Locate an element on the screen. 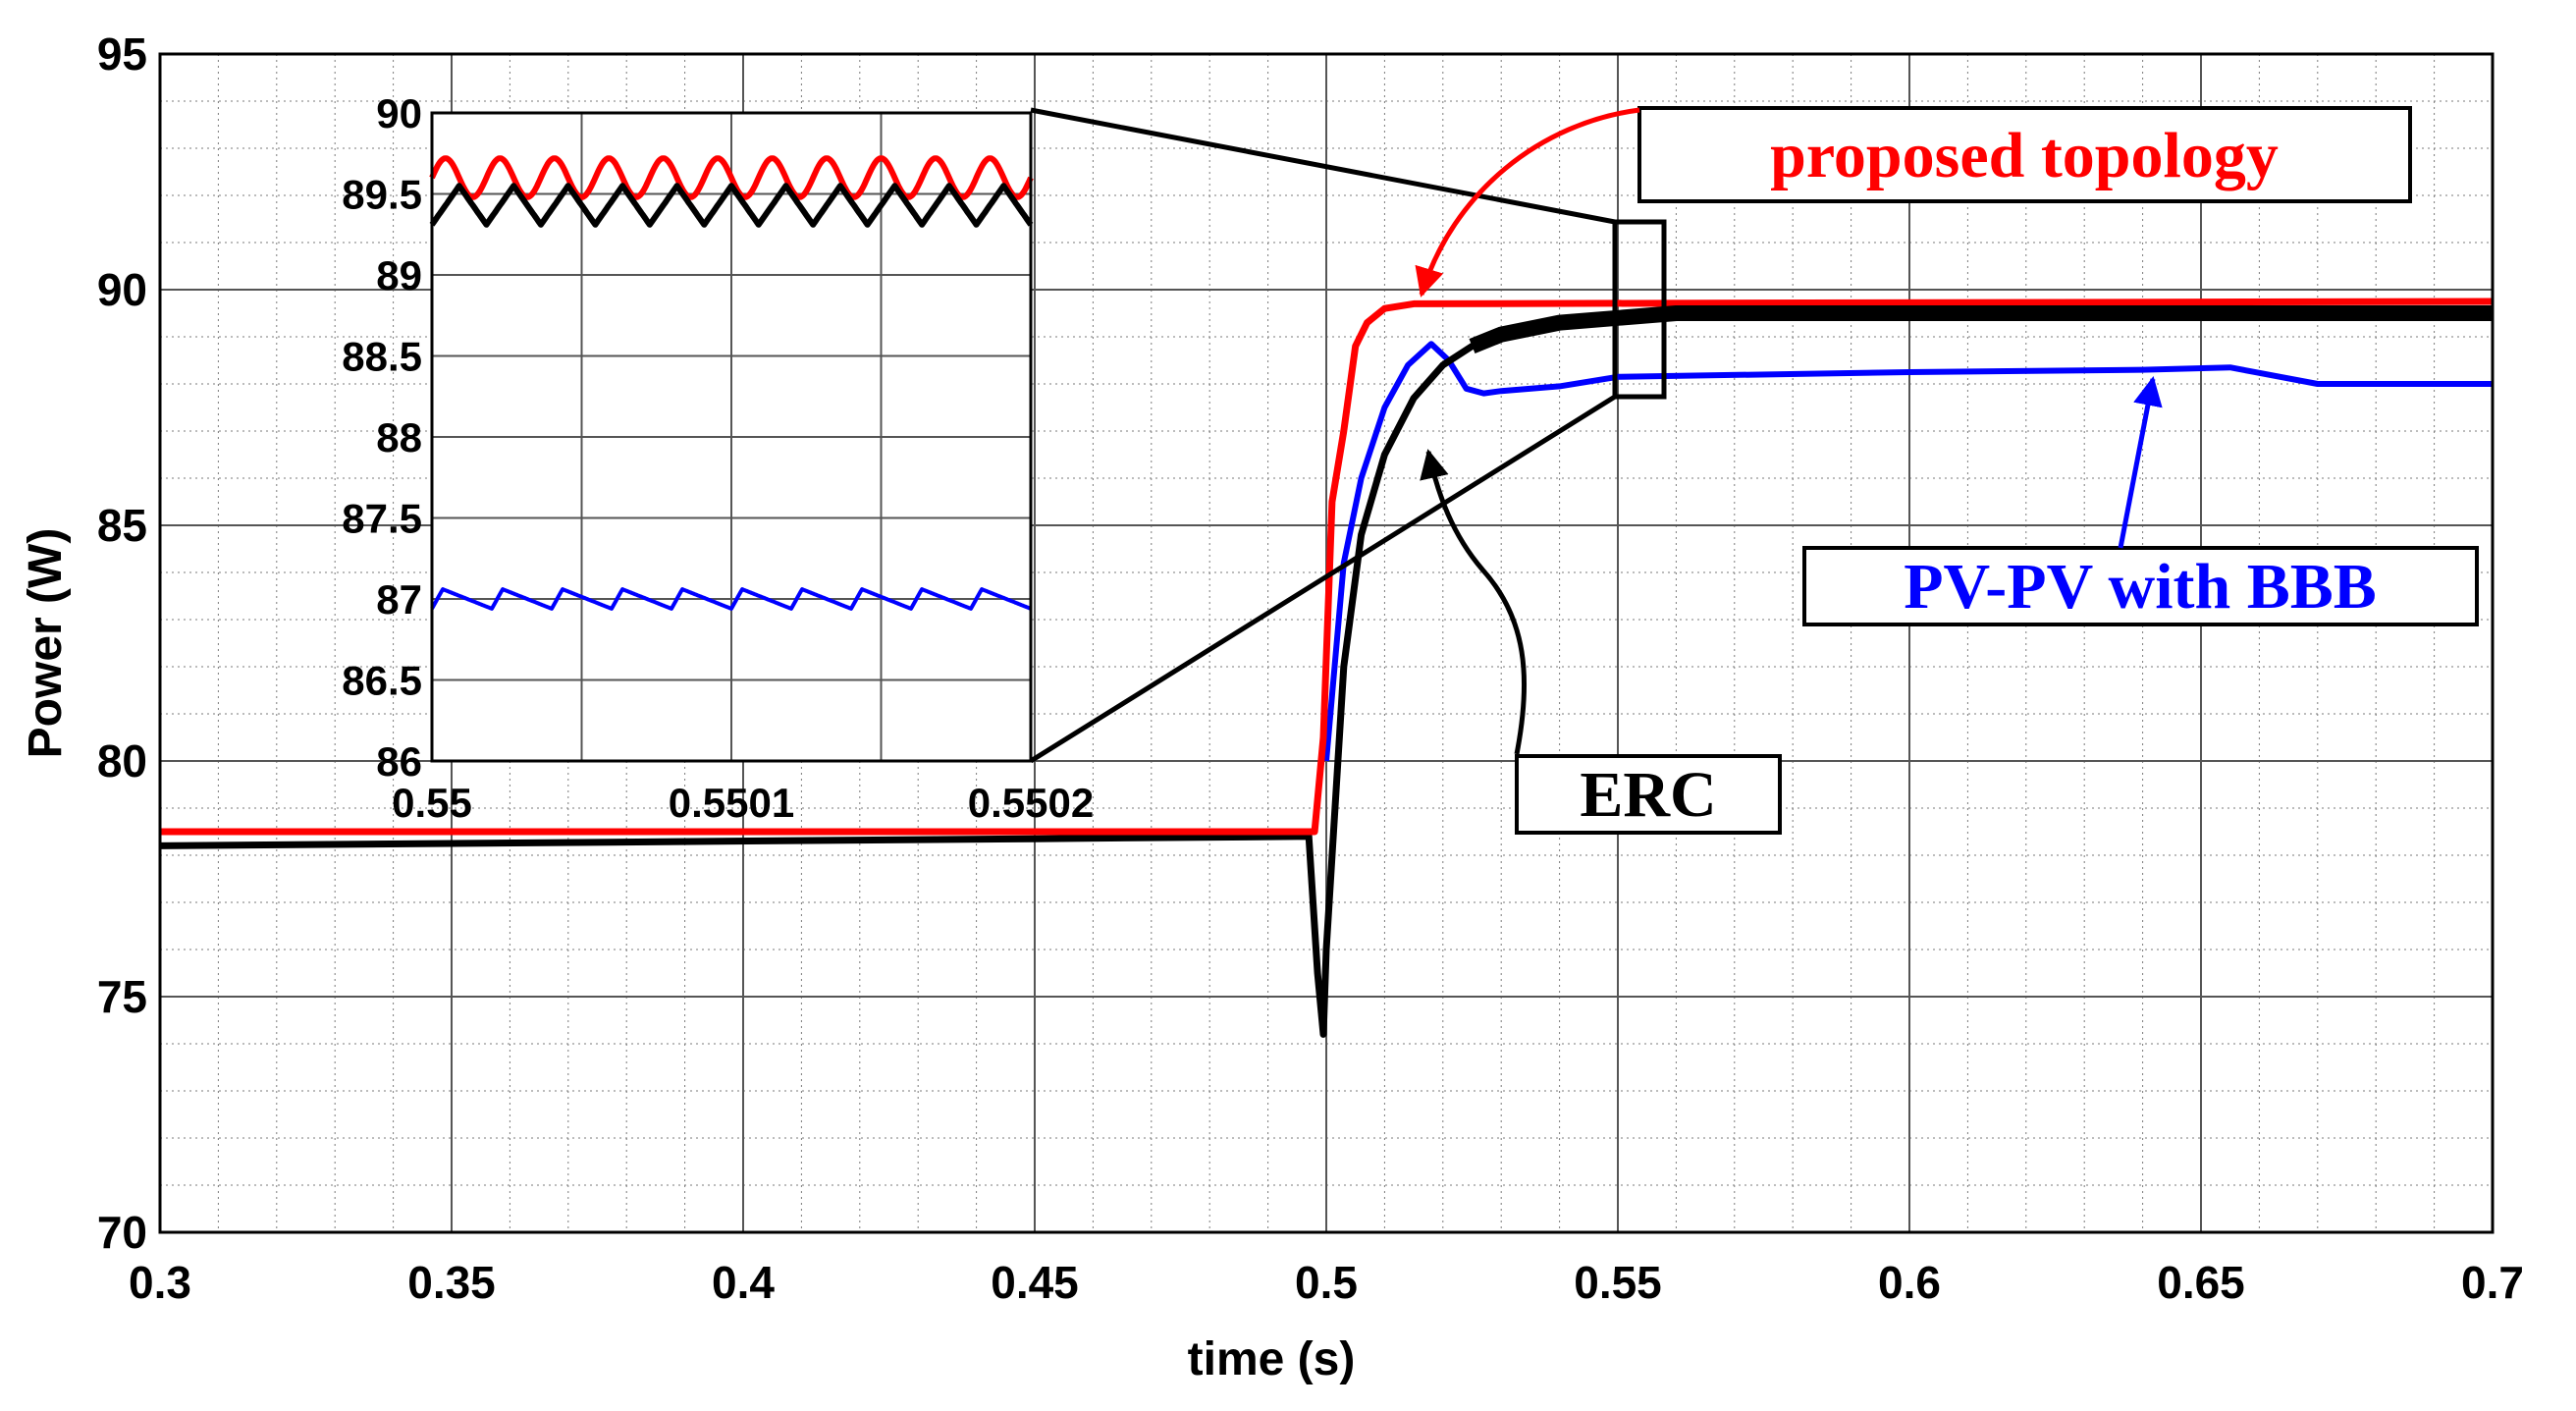 The image size is (2576, 1411). zoom-connector-bottom is located at coordinates (1323, 579).